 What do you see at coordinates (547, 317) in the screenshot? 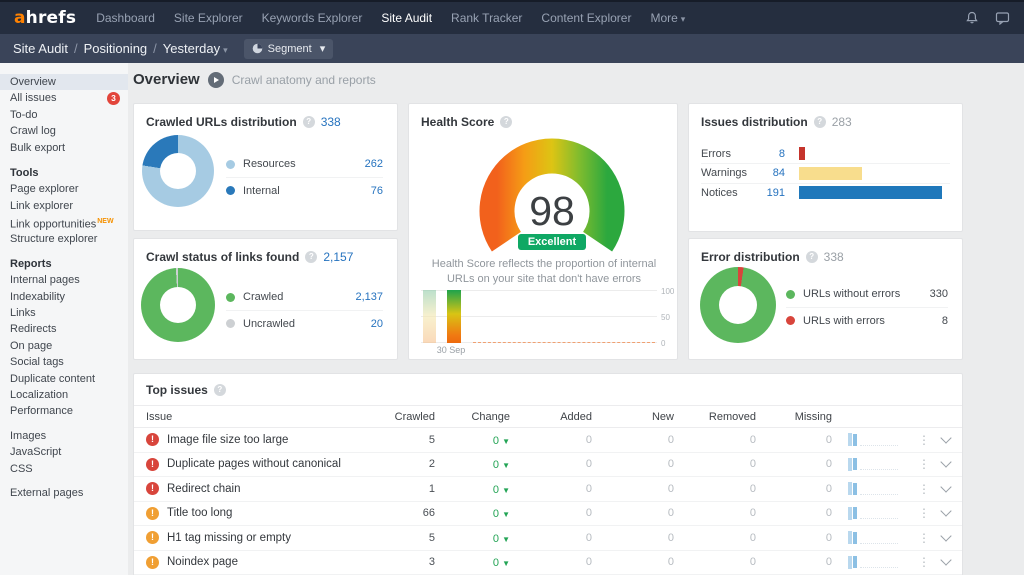
I see `health-score-history-chart: 100 50 0` at bounding box center [547, 317].